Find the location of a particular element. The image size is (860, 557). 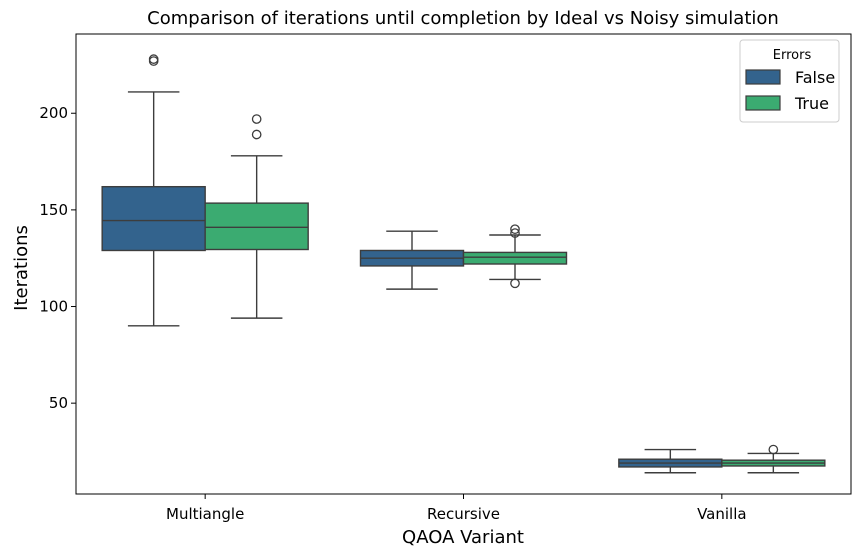

outlier-vanilla-true is located at coordinates (773, 449).